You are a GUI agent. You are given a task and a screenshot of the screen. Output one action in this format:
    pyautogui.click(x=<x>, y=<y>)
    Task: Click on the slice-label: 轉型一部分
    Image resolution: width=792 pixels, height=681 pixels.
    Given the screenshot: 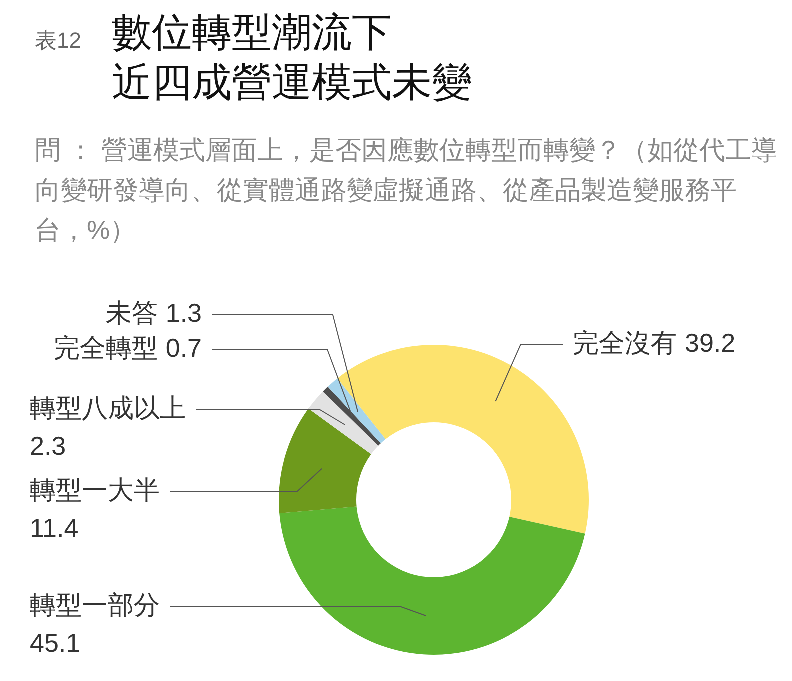 What is the action you would take?
    pyautogui.click(x=95, y=605)
    